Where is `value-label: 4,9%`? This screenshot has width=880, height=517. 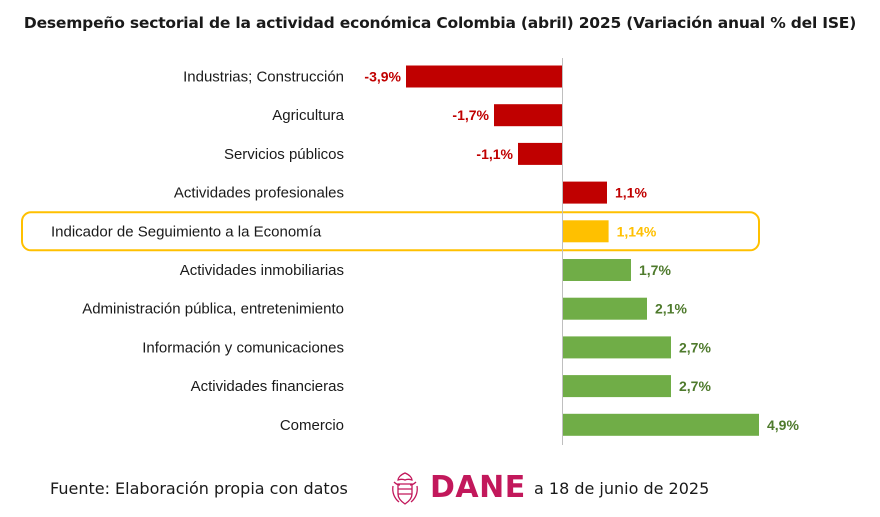 value-label: 4,9% is located at coordinates (783, 425).